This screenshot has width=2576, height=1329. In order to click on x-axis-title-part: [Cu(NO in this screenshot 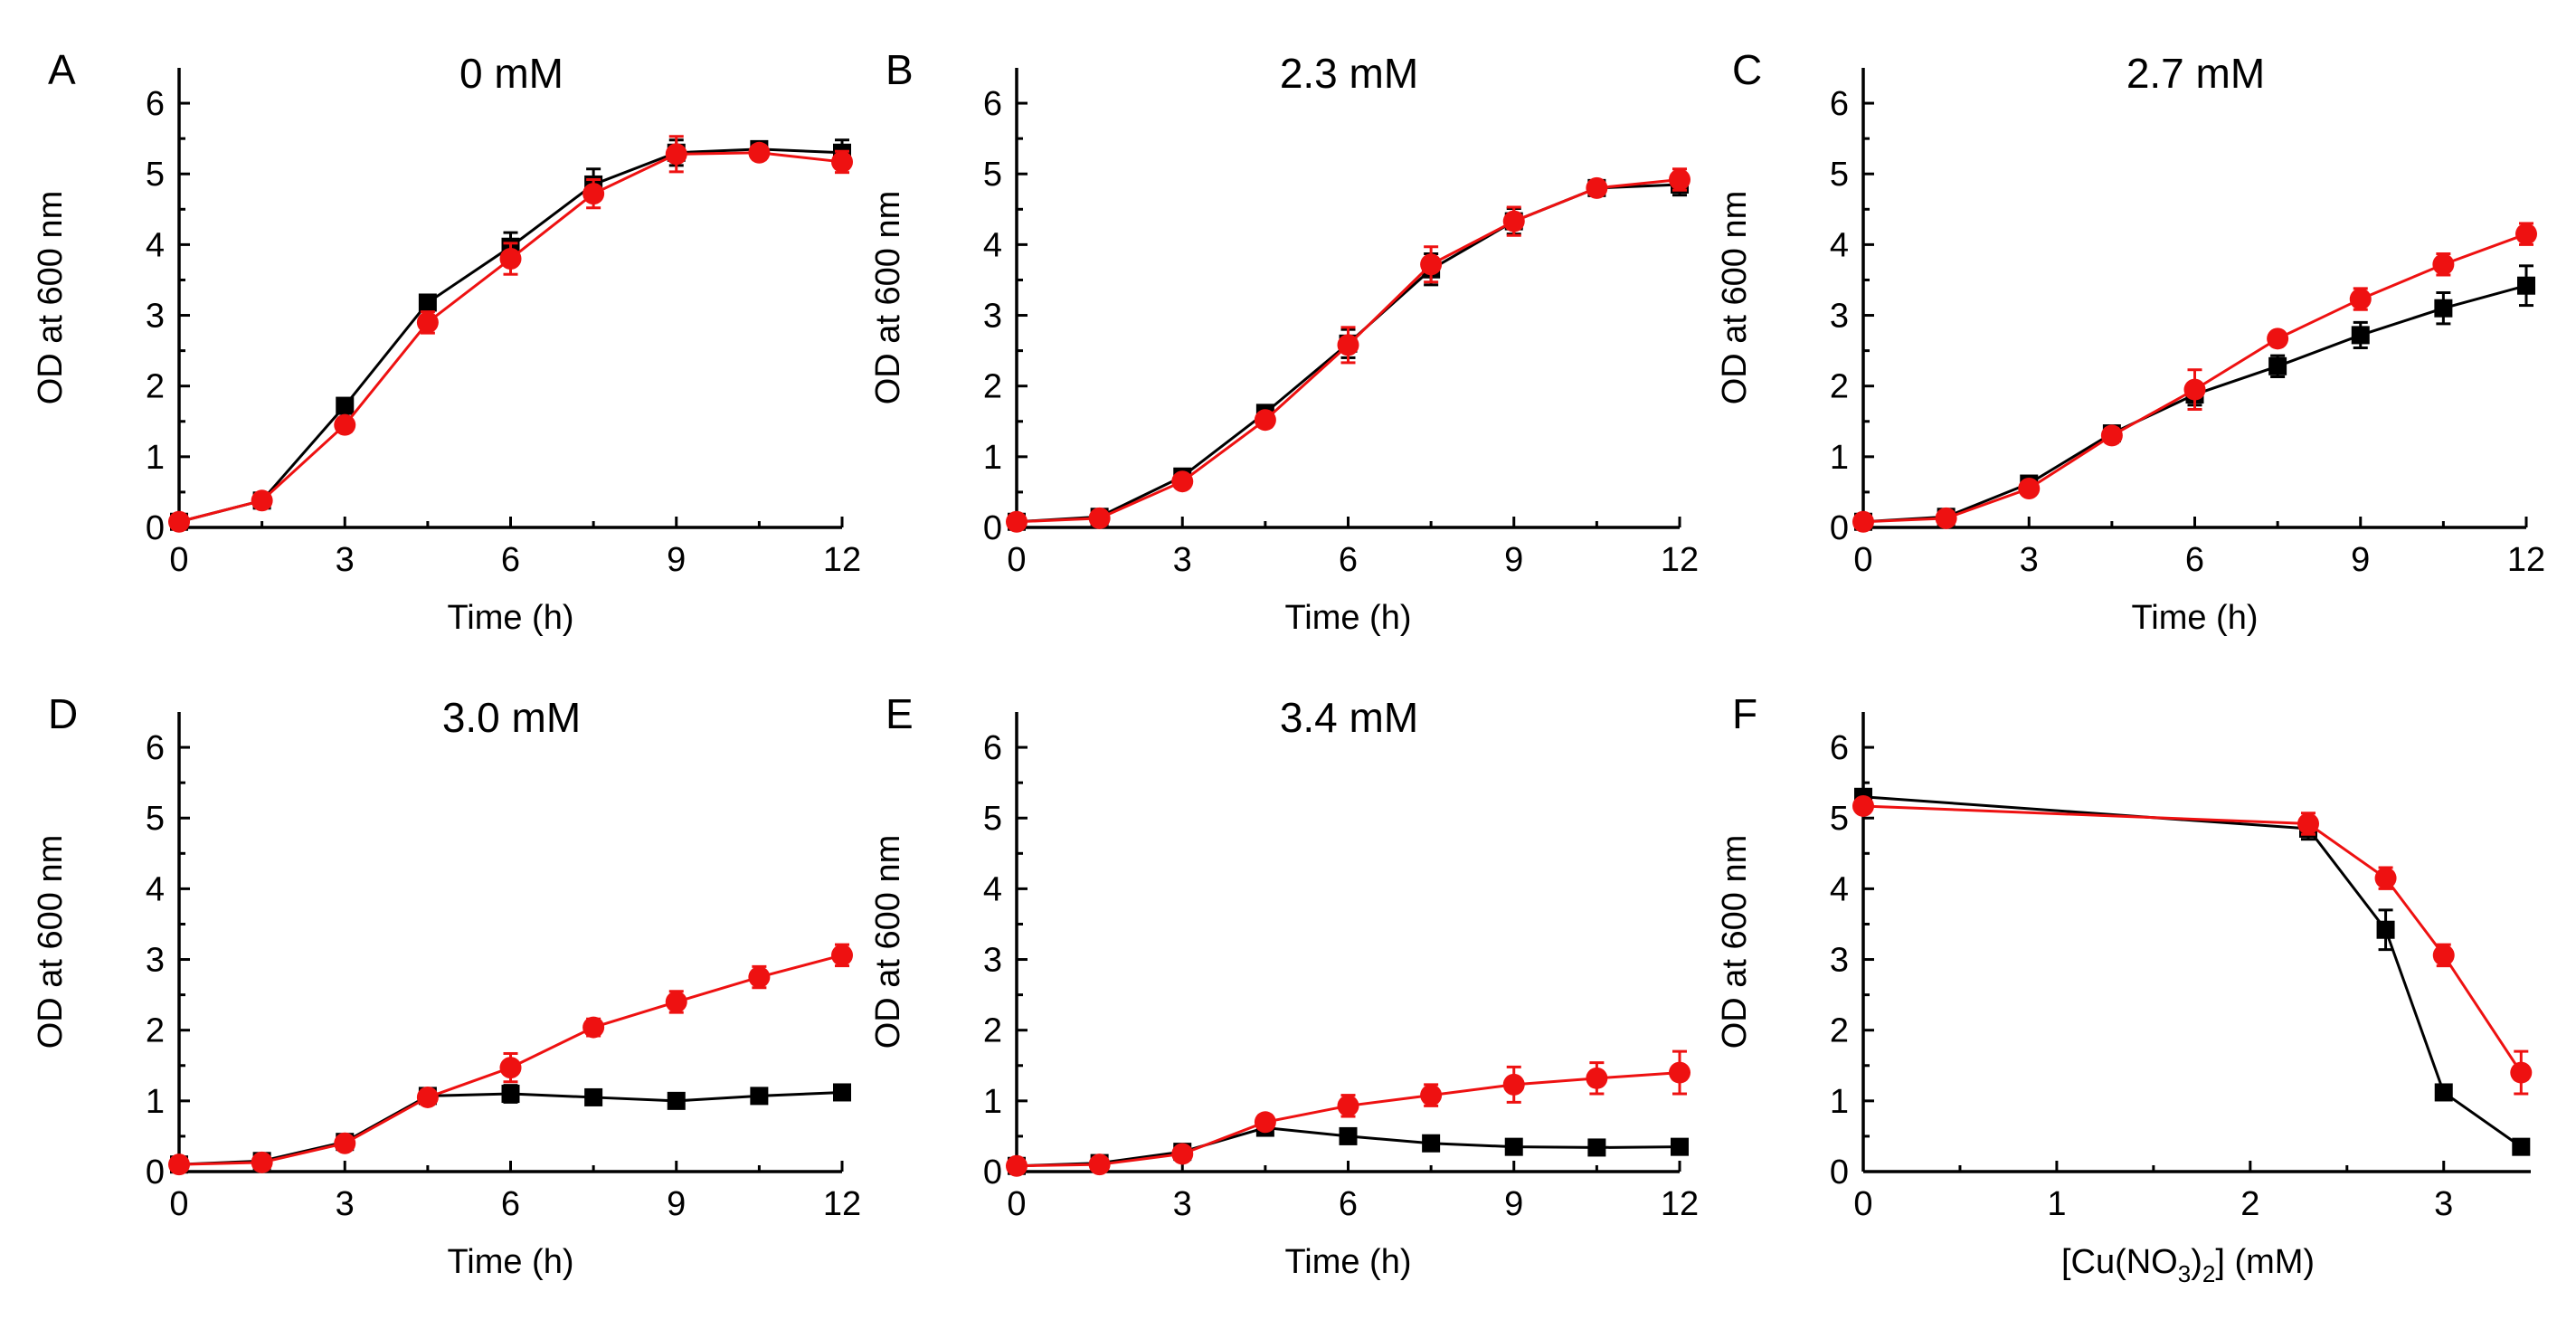, I will do `click(2120, 1262)`.